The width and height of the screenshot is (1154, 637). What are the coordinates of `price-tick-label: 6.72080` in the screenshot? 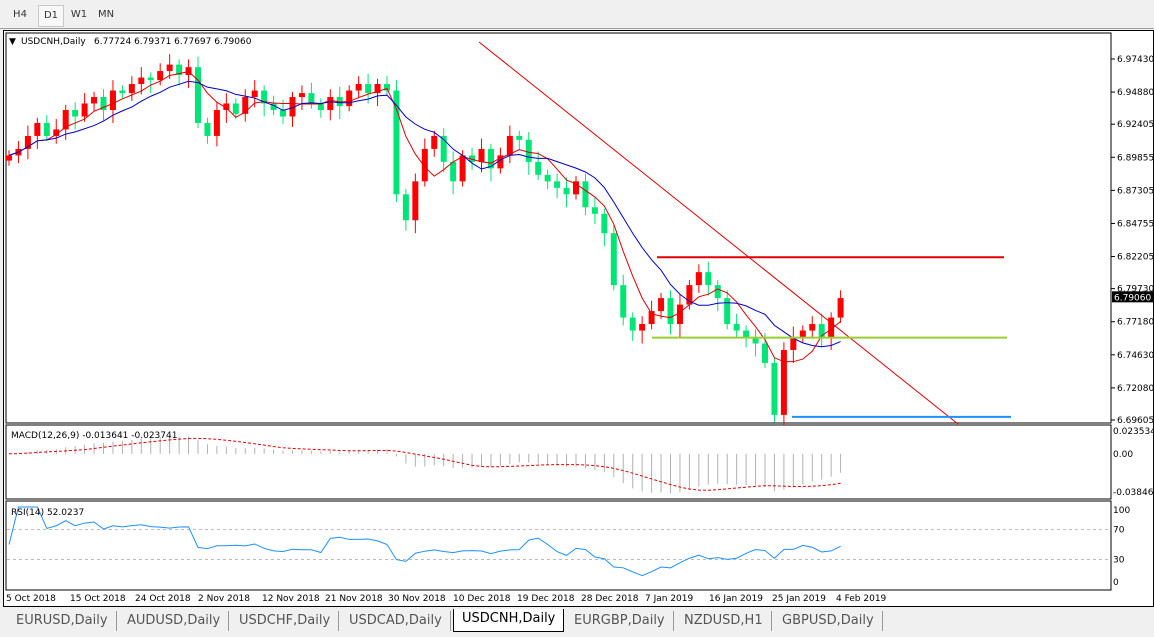 It's located at (1135, 389).